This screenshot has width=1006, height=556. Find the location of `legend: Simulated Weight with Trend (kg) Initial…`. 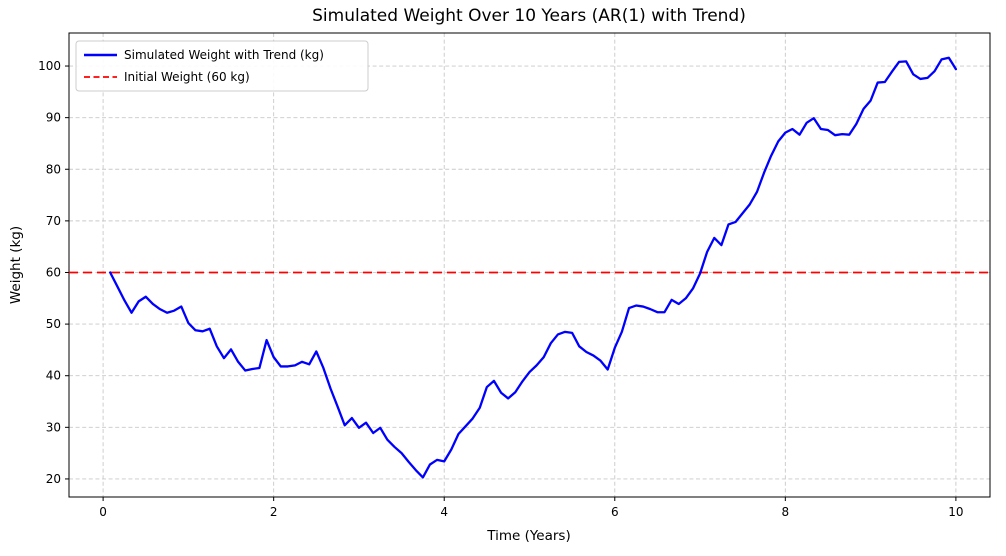

legend: Simulated Weight with Trend (kg) Initial… is located at coordinates (222, 66).